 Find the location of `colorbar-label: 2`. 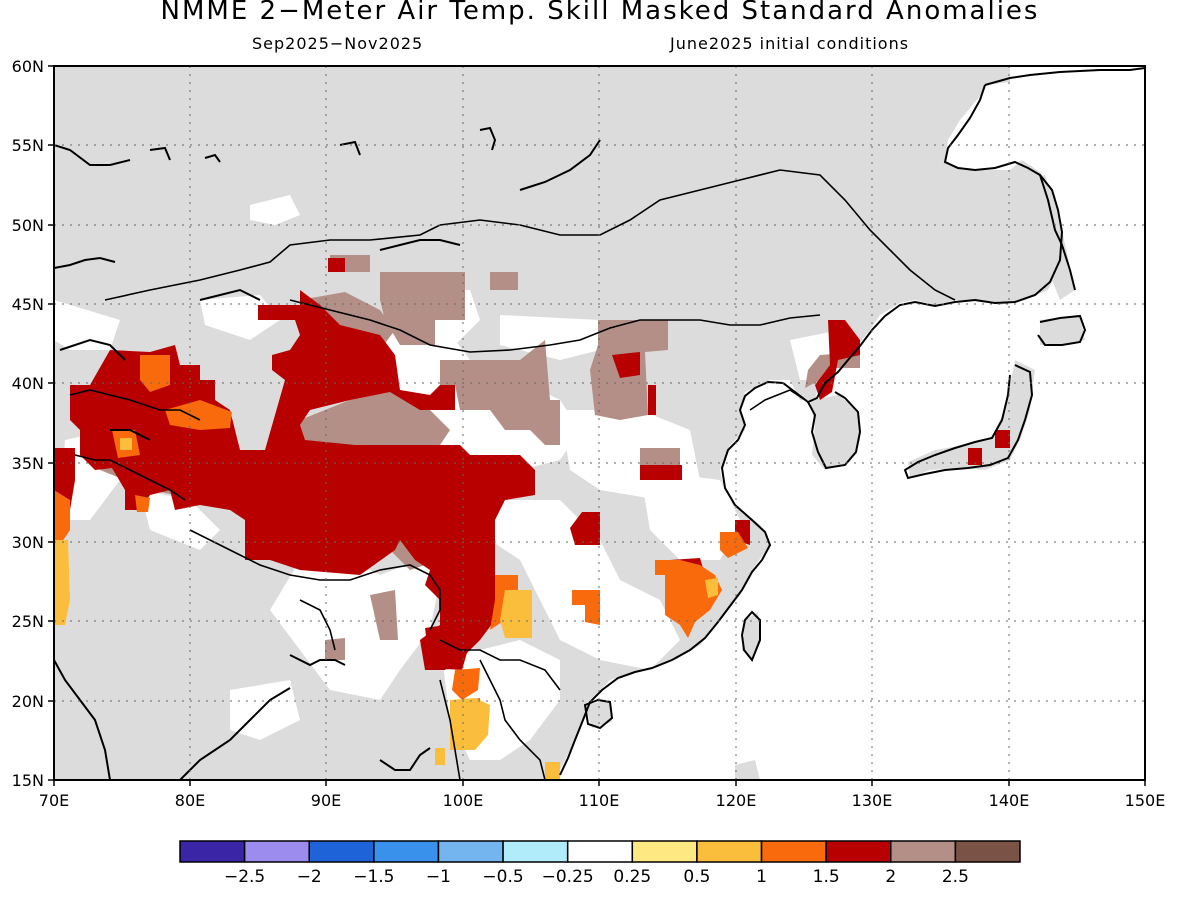

colorbar-label: 2 is located at coordinates (890, 877).